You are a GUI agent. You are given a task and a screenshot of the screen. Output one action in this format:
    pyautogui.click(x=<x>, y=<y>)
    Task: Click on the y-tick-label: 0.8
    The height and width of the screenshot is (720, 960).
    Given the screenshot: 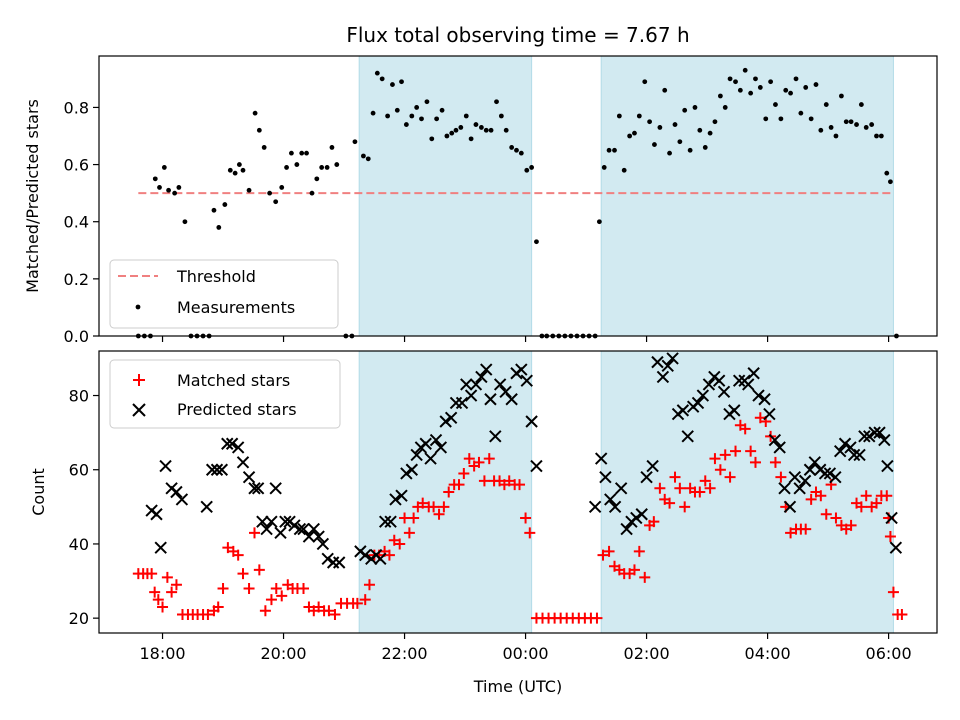 What is the action you would take?
    pyautogui.click(x=76, y=107)
    